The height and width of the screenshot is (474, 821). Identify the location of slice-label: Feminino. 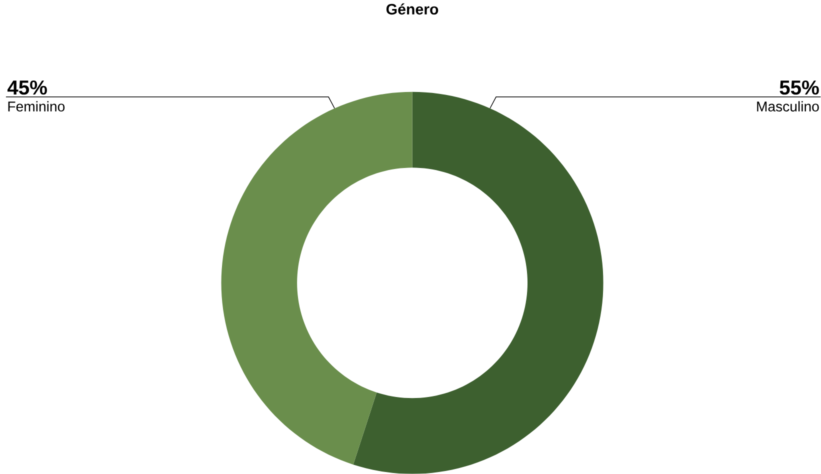
(36, 106).